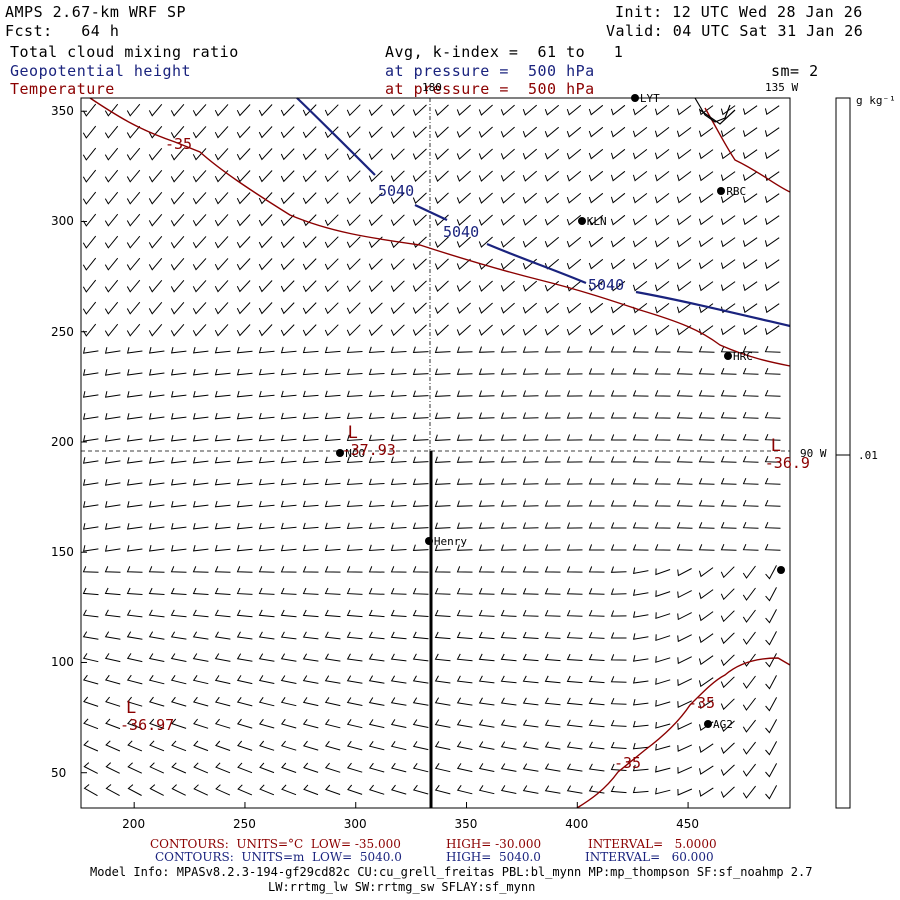 Image resolution: width=900 pixels, height=900 pixels. What do you see at coordinates (494, 844) in the screenshot?
I see `temp-contour-high: HIGH= -30.000` at bounding box center [494, 844].